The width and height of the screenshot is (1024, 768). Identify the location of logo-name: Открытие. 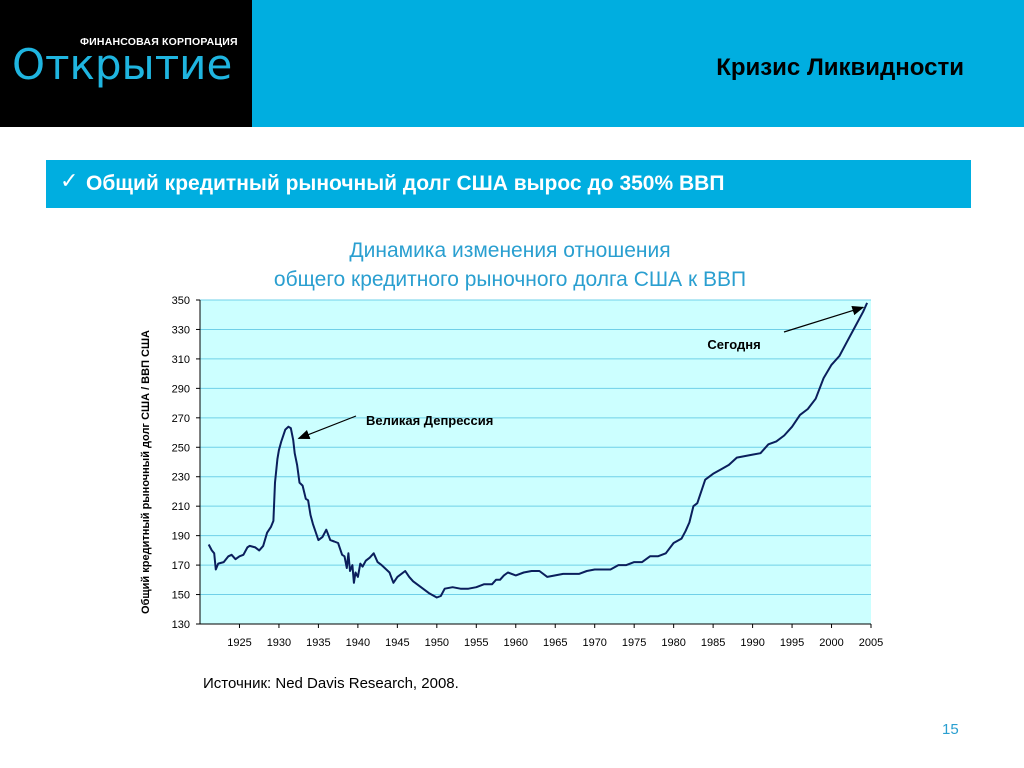
(122, 64).